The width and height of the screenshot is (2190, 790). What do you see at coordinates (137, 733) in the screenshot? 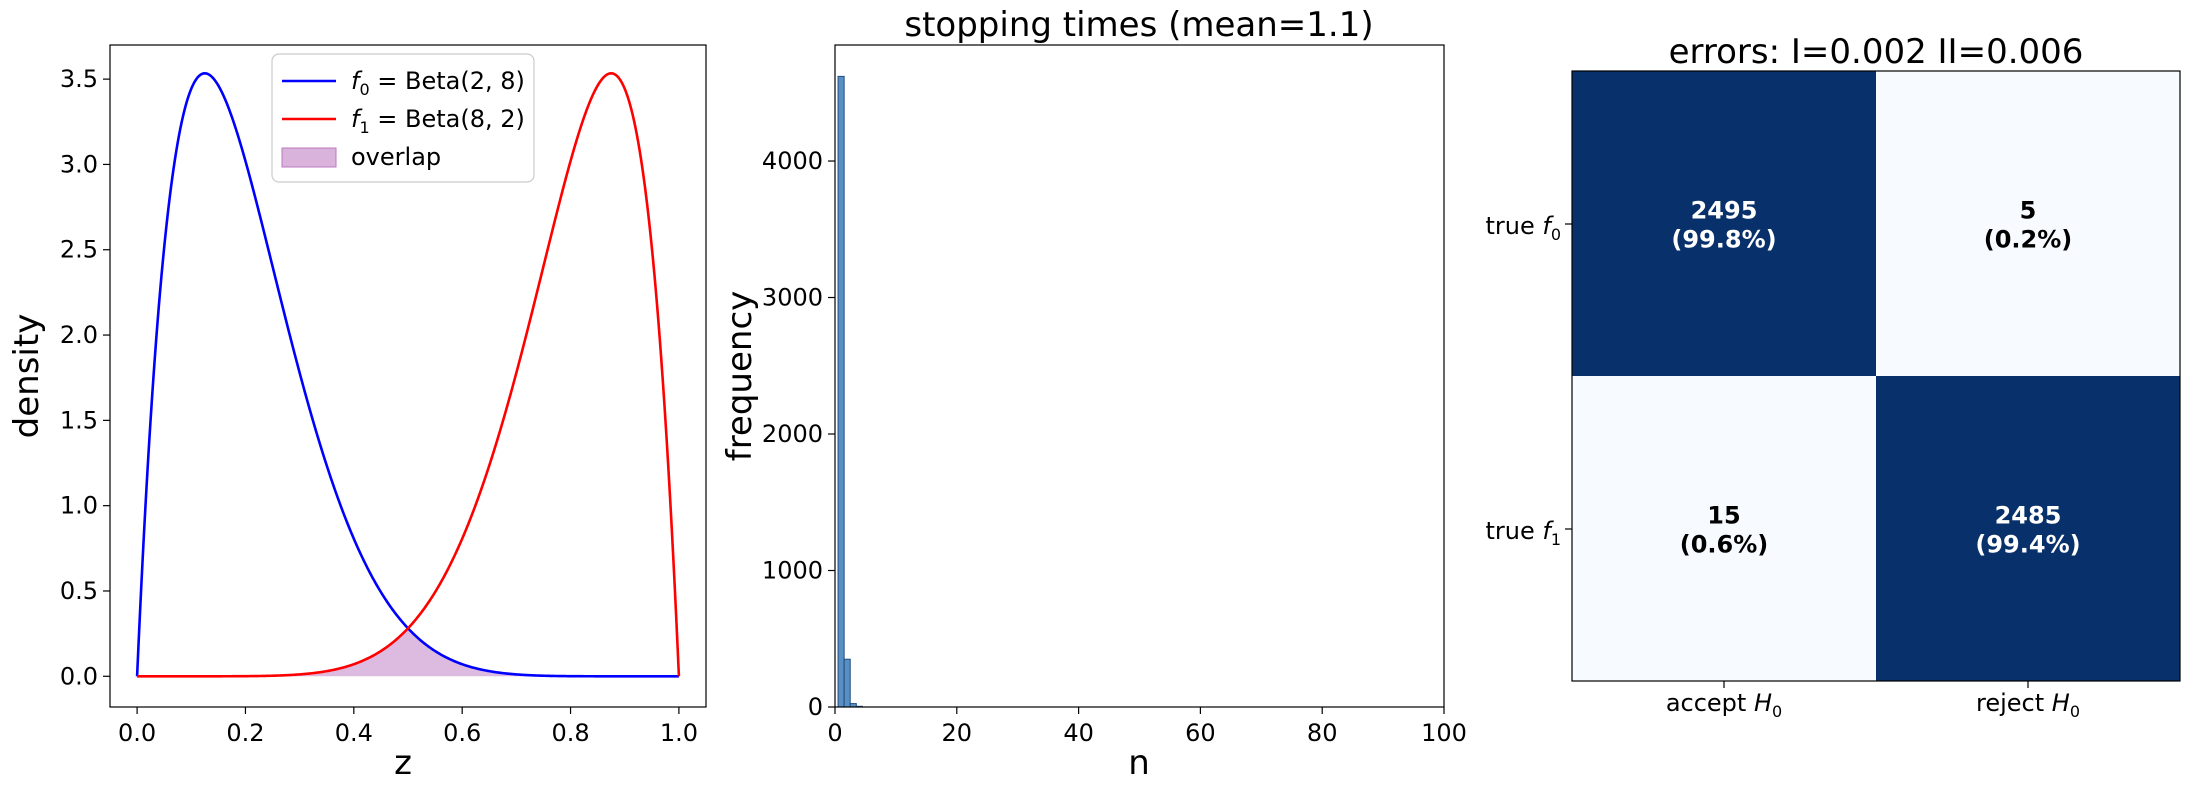
I see `x-tick-label: 0.0` at bounding box center [137, 733].